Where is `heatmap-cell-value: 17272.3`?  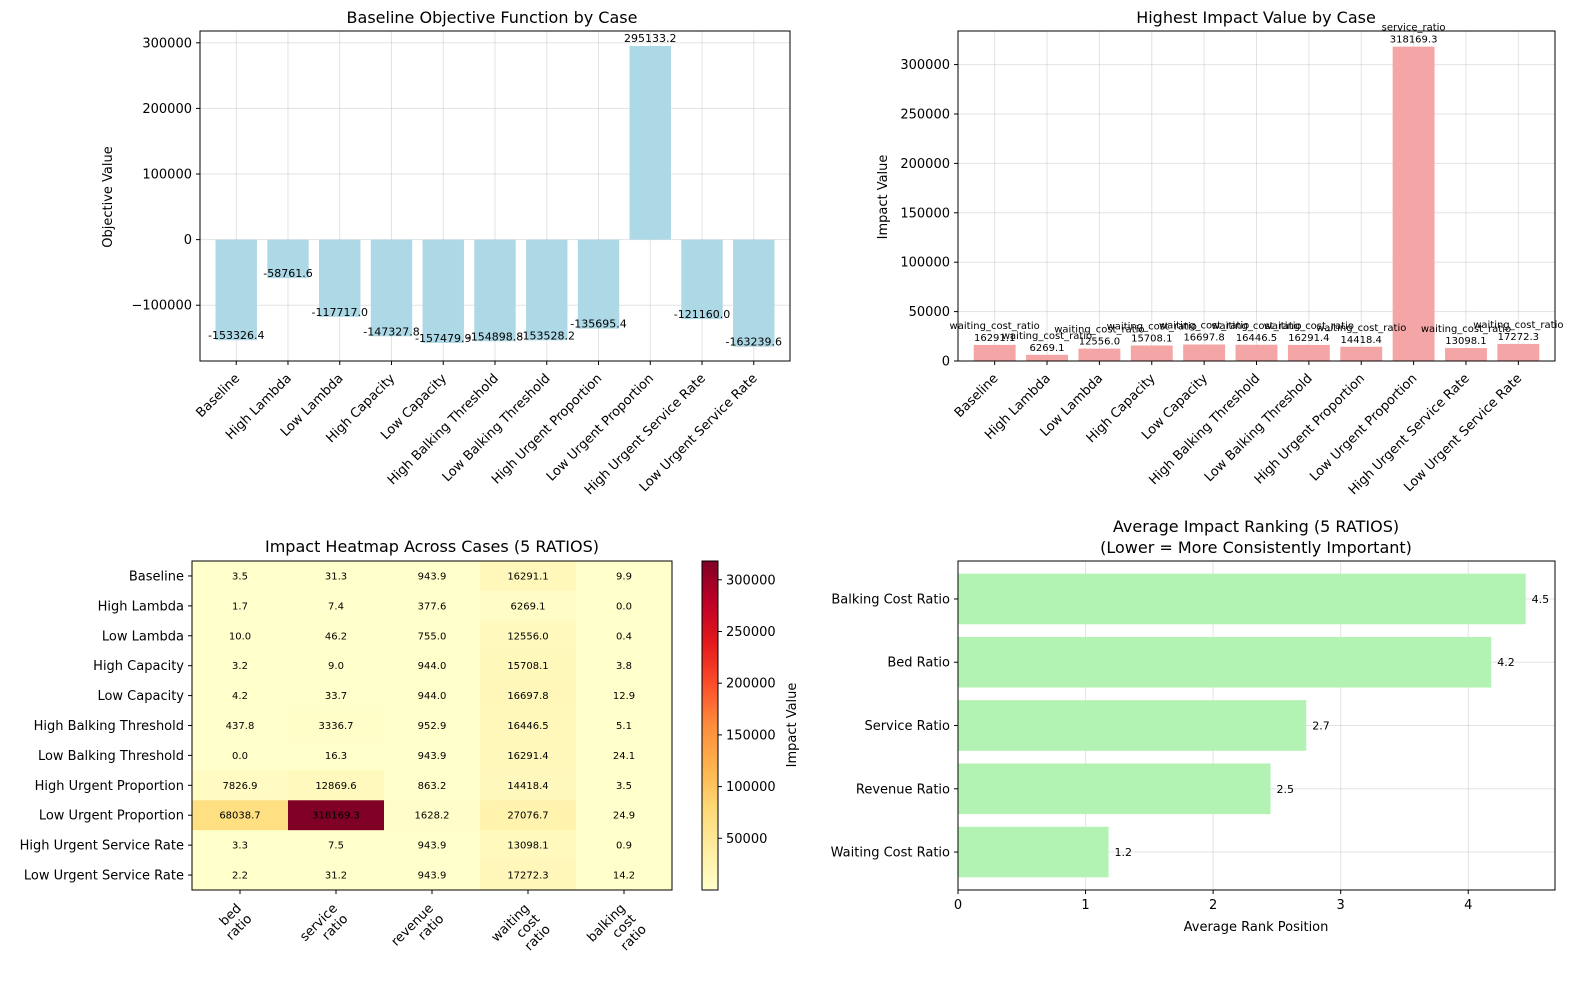
heatmap-cell-value: 17272.3 is located at coordinates (527, 876).